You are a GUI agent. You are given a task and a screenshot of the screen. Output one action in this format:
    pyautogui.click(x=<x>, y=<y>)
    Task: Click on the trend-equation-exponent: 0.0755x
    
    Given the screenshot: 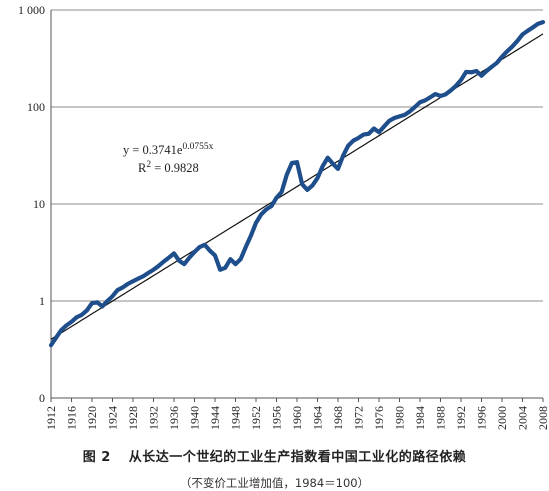 What is the action you would take?
    pyautogui.click(x=197, y=147)
    